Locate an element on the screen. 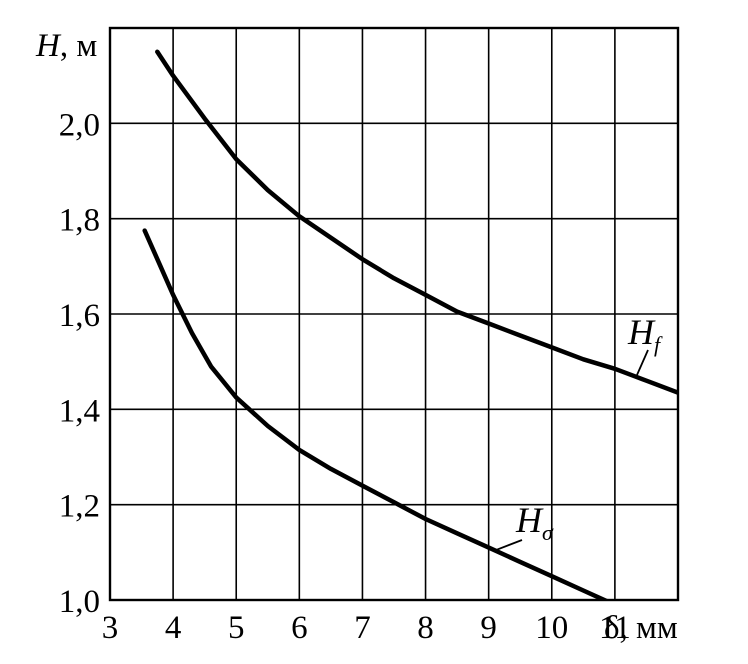  y-tick-label: 1,4 is located at coordinates (79, 411).